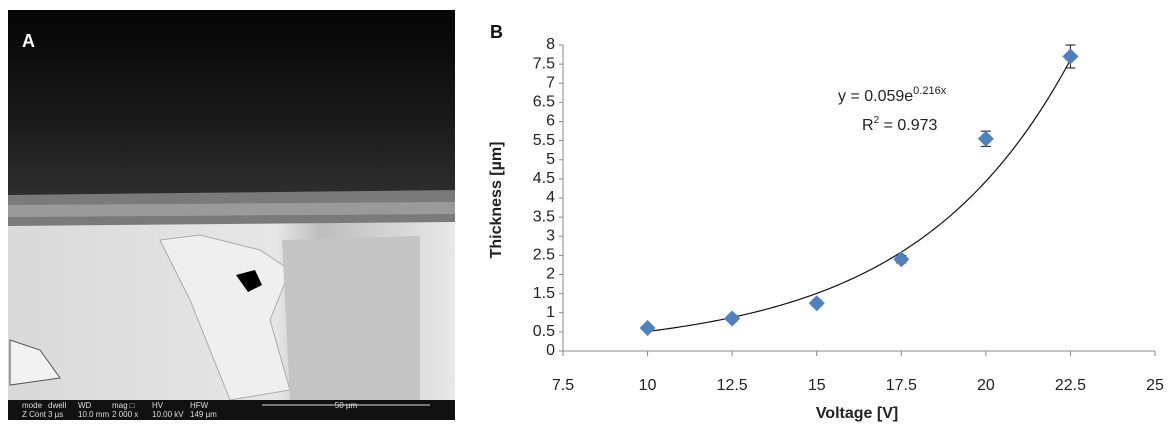  Describe the element at coordinates (550, 121) in the screenshot. I see `y-tick-label: 6` at that location.